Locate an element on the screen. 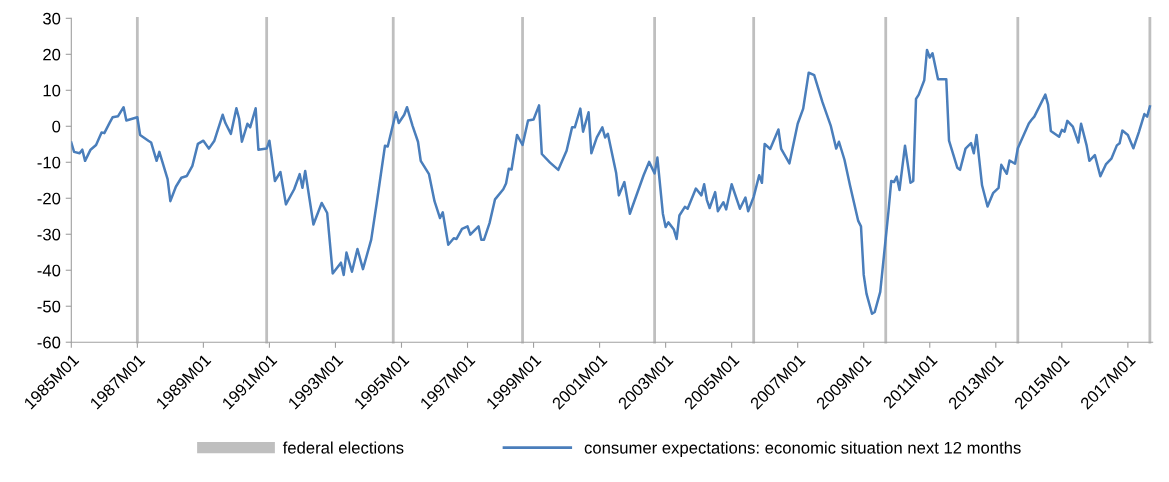  legend-label: consumer expectations: economic situation next 12 months is located at coordinates (802, 449).